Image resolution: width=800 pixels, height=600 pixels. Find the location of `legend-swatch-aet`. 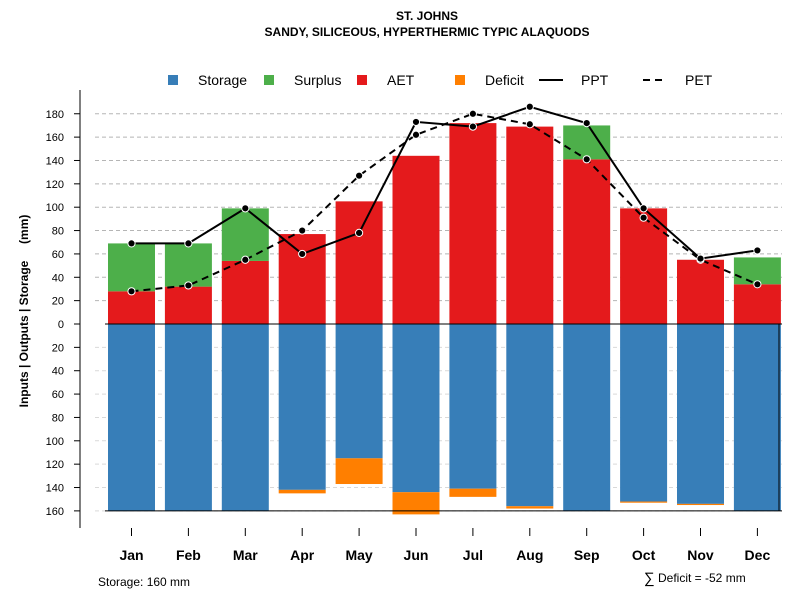

legend-swatch-aet is located at coordinates (362, 80).